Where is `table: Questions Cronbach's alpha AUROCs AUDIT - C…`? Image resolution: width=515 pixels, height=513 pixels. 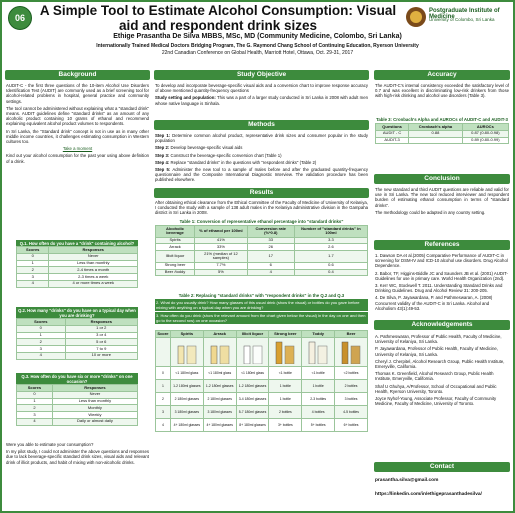
table: Questions Cronbach's alpha AUROCs AUDIT - C… is located at coordinates (442, 134).